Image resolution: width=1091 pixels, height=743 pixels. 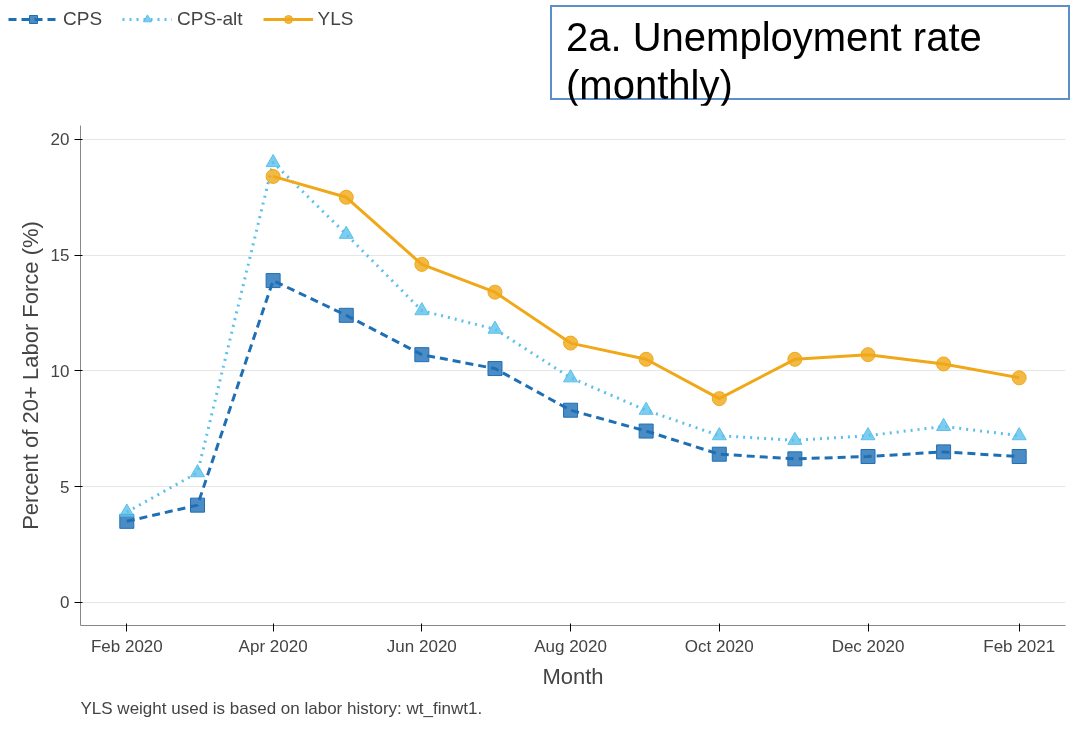 I want to click on x-tick-label: Oct 2020, so click(x=719, y=646).